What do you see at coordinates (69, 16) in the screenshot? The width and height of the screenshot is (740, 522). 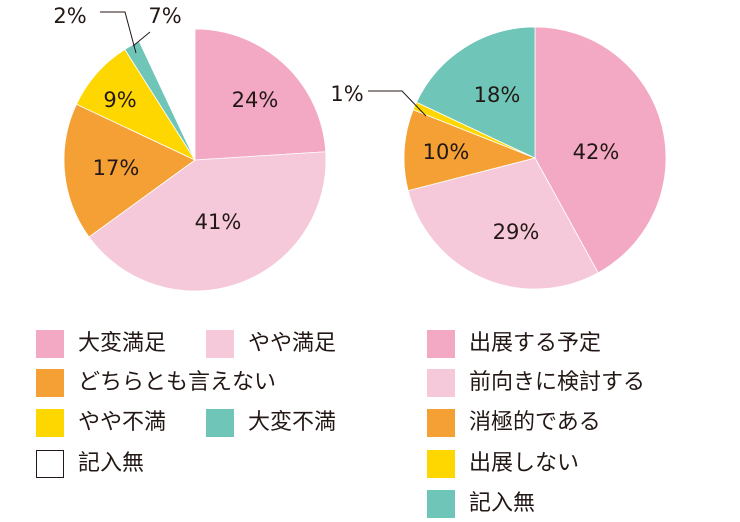 I see `slice-label: 2%` at bounding box center [69, 16].